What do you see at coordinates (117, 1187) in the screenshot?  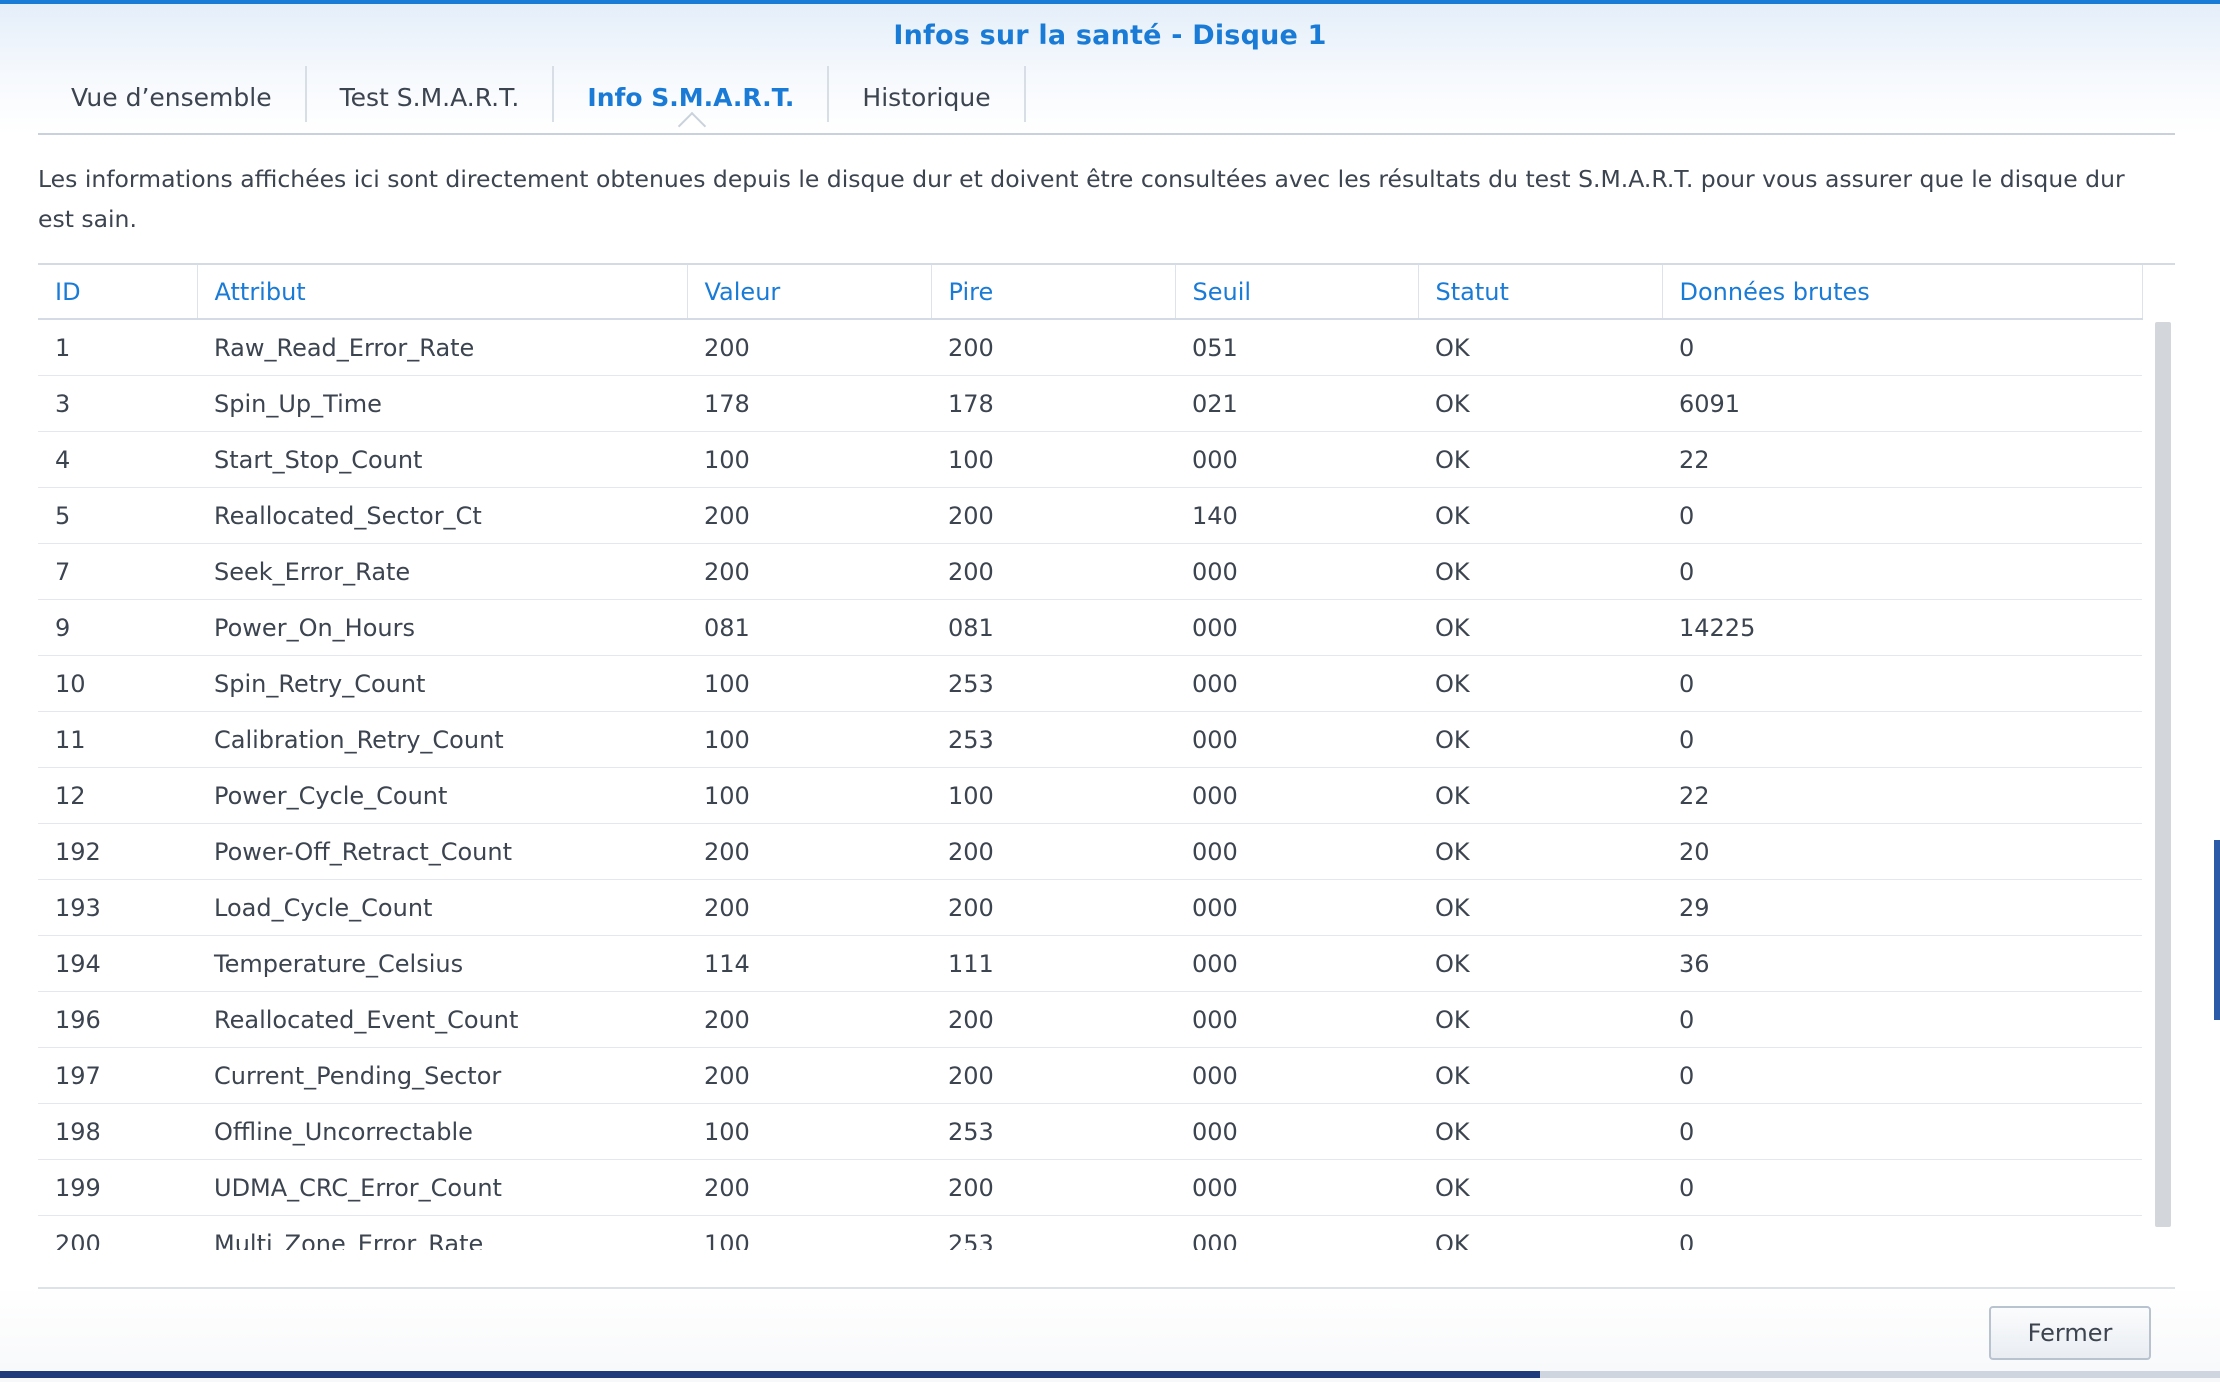 I see `cell-id: 199` at bounding box center [117, 1187].